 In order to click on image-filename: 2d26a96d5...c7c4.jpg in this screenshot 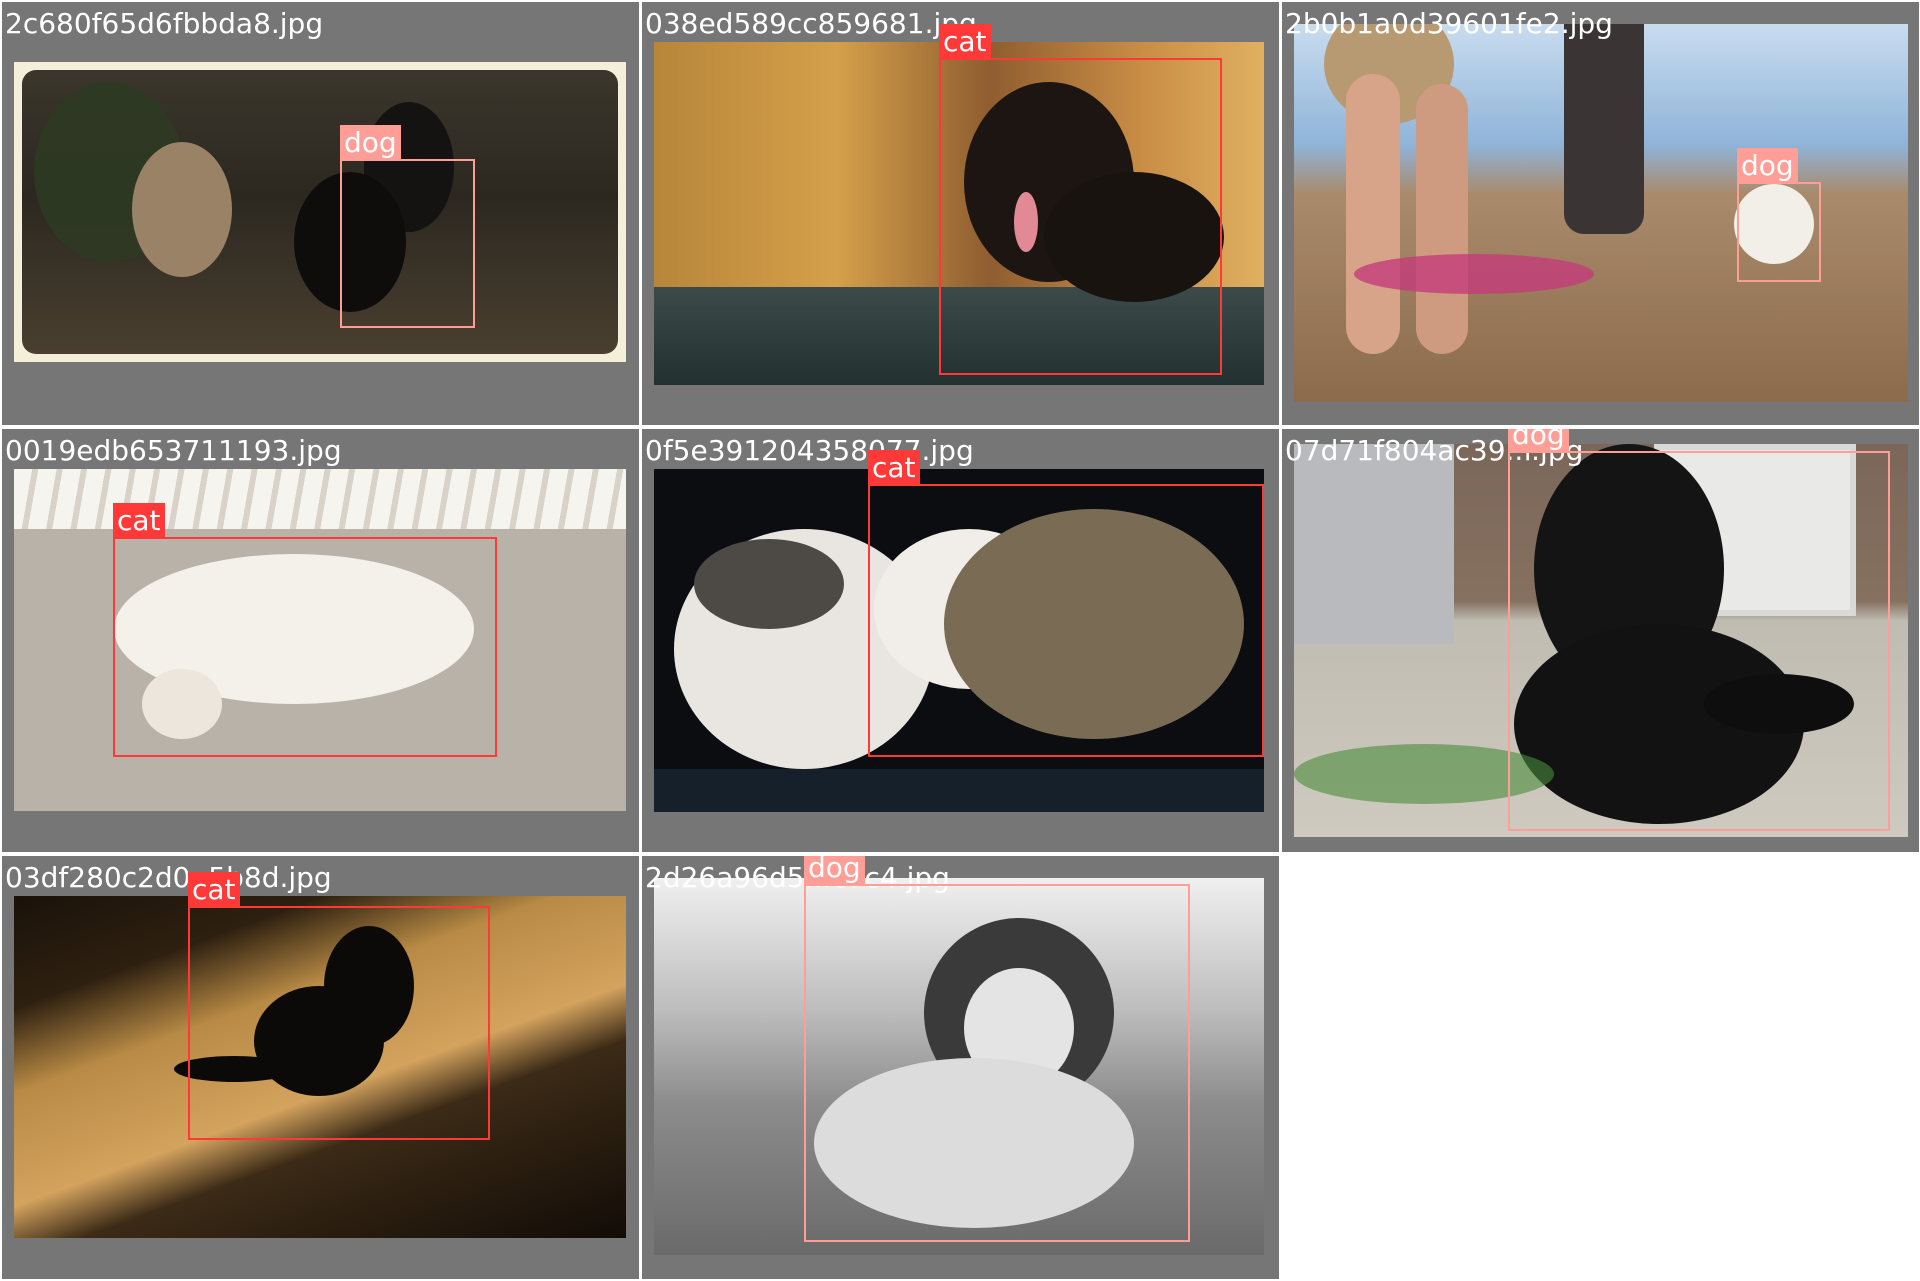, I will do `click(797, 877)`.